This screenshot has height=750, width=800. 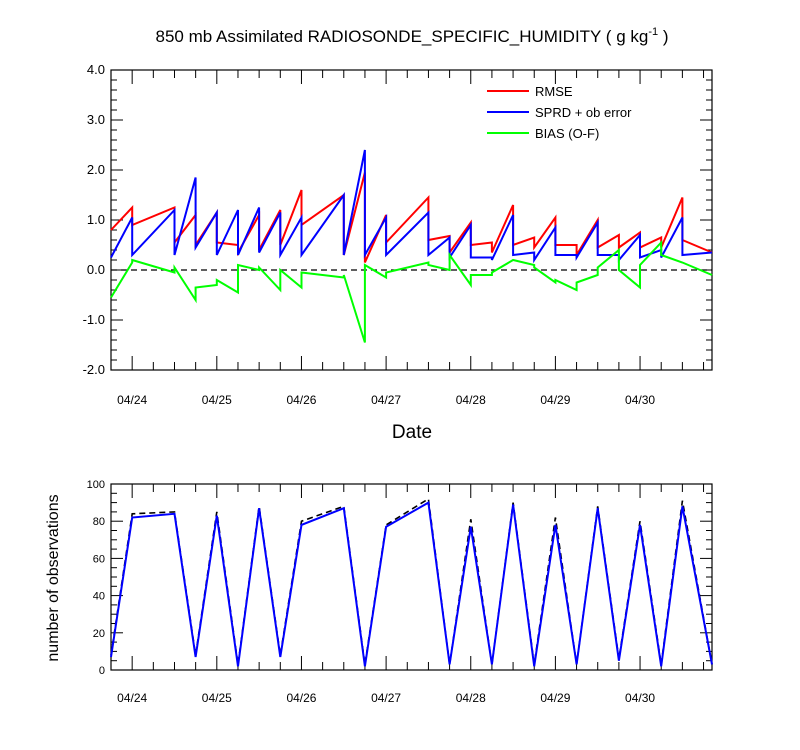 I want to click on top-xtick-label: 04/30, so click(x=640, y=400).